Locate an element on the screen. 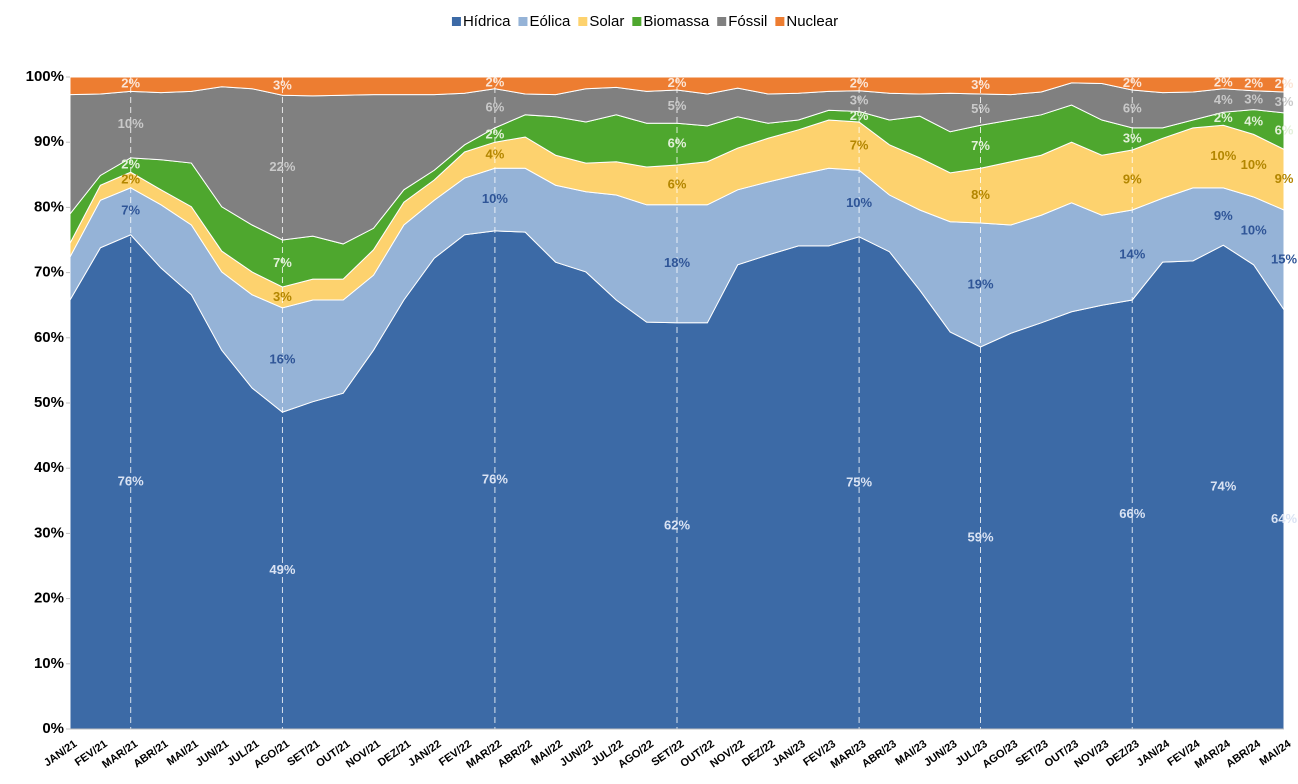 This screenshot has width=1298, height=784. y-tick-label: 40% is located at coordinates (49, 467).